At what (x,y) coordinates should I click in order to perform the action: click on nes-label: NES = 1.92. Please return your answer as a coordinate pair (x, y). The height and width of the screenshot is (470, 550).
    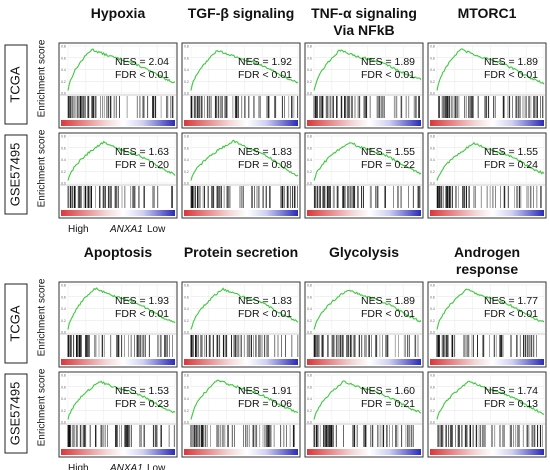
    Looking at the image, I should click on (265, 62).